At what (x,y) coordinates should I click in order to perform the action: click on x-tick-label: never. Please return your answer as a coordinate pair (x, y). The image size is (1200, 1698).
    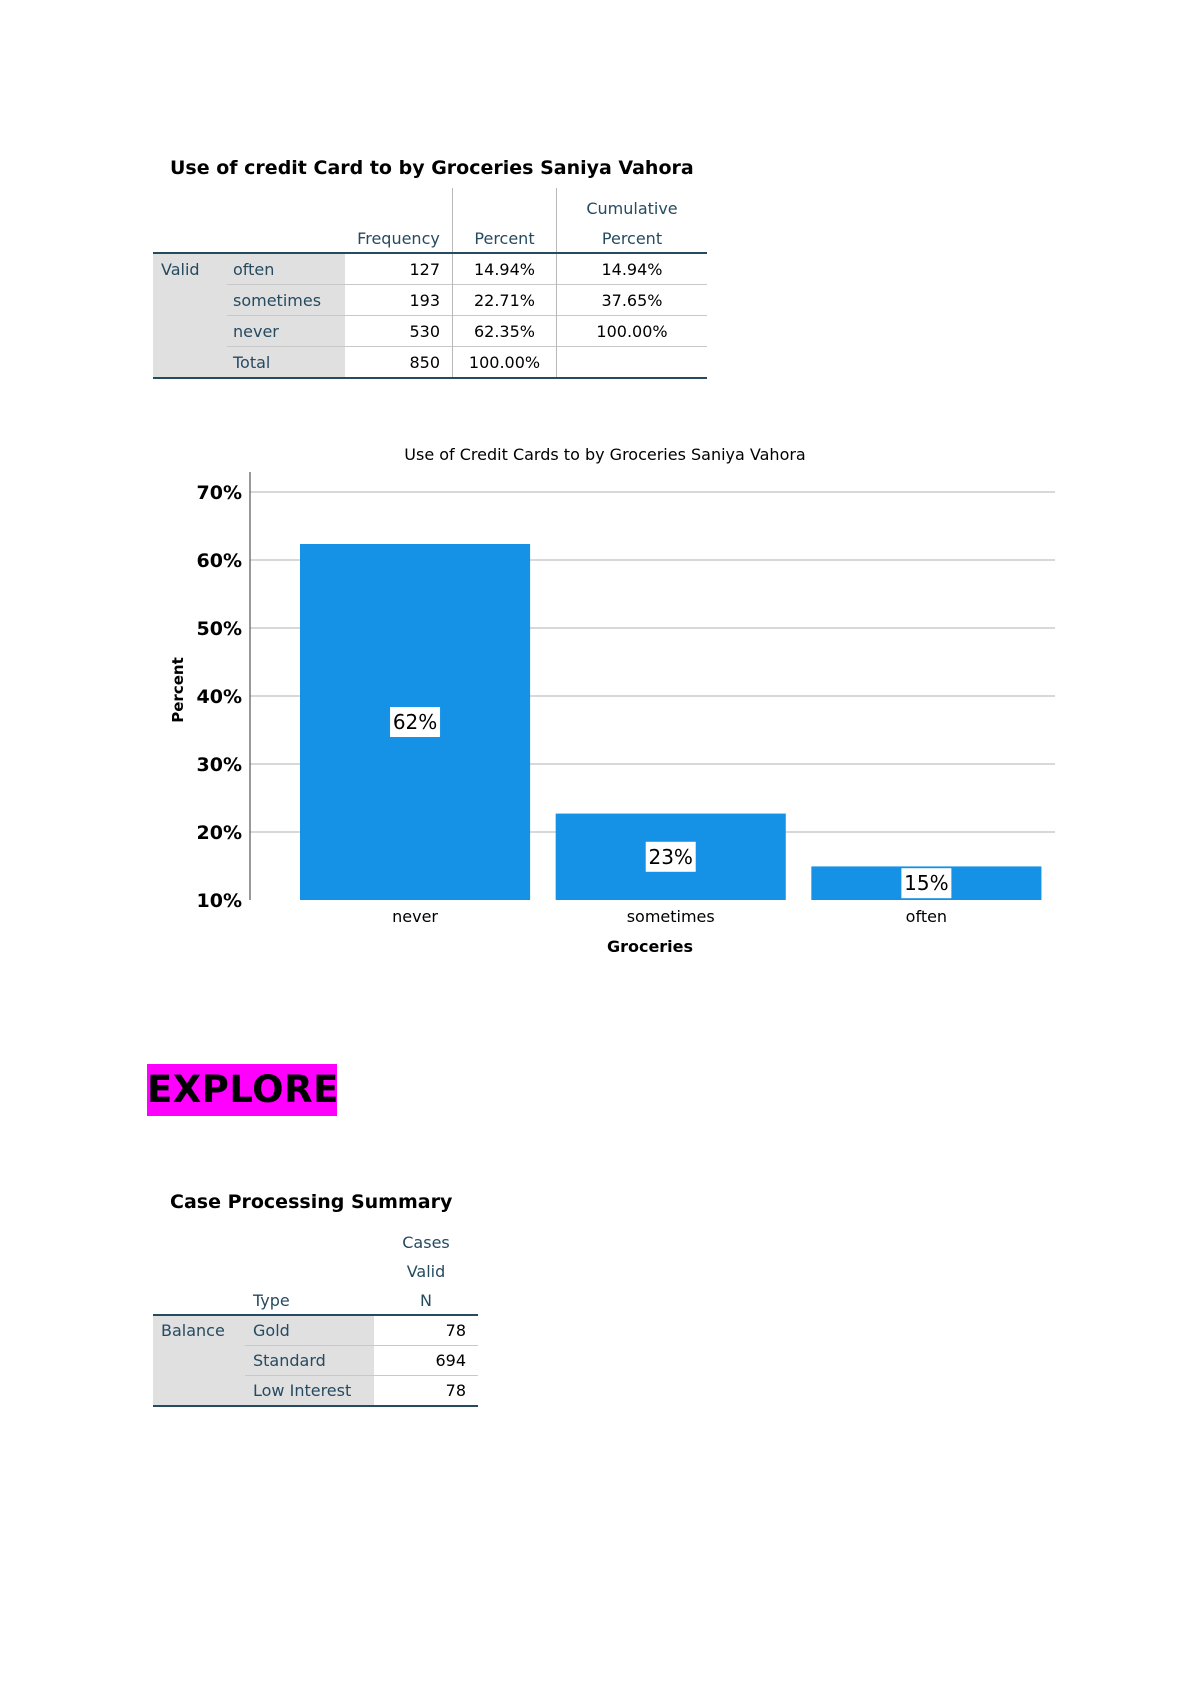
    Looking at the image, I should click on (415, 916).